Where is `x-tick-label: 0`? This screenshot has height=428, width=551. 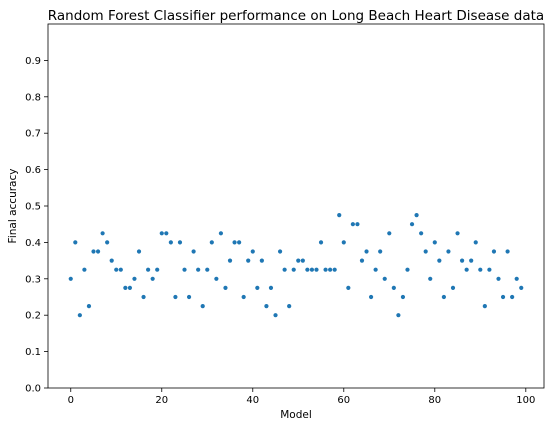
x-tick-label: 0 is located at coordinates (71, 400).